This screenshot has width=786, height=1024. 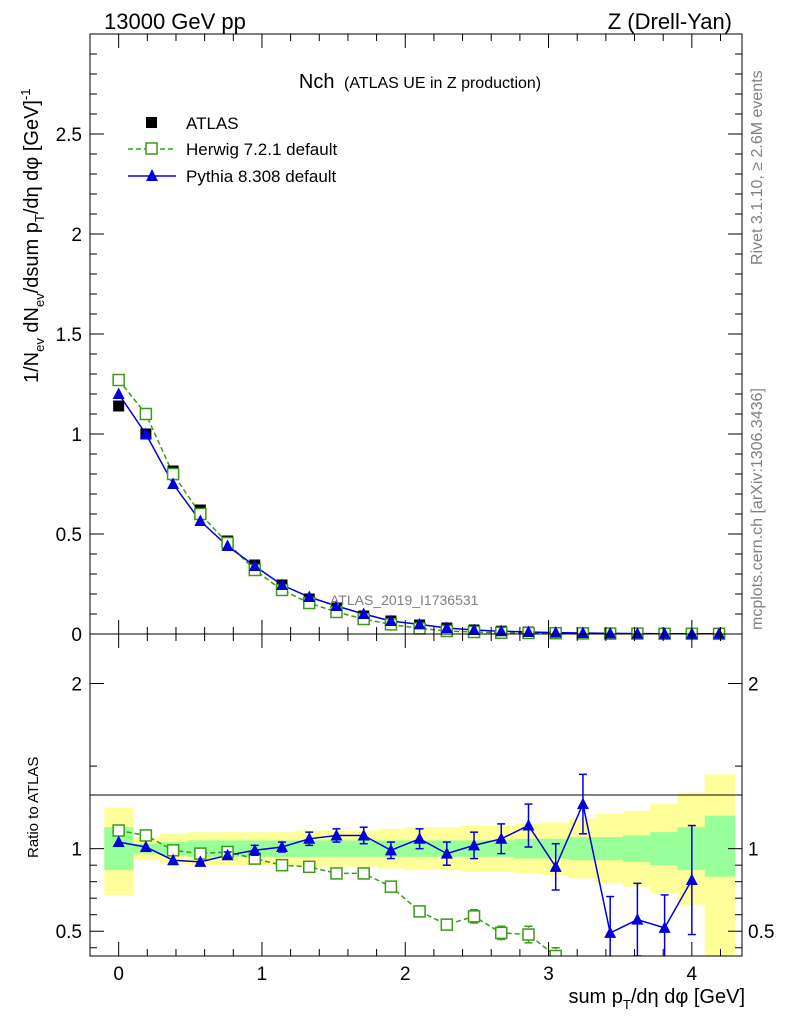 I want to click on legend-marker-pythia, so click(x=152, y=175).